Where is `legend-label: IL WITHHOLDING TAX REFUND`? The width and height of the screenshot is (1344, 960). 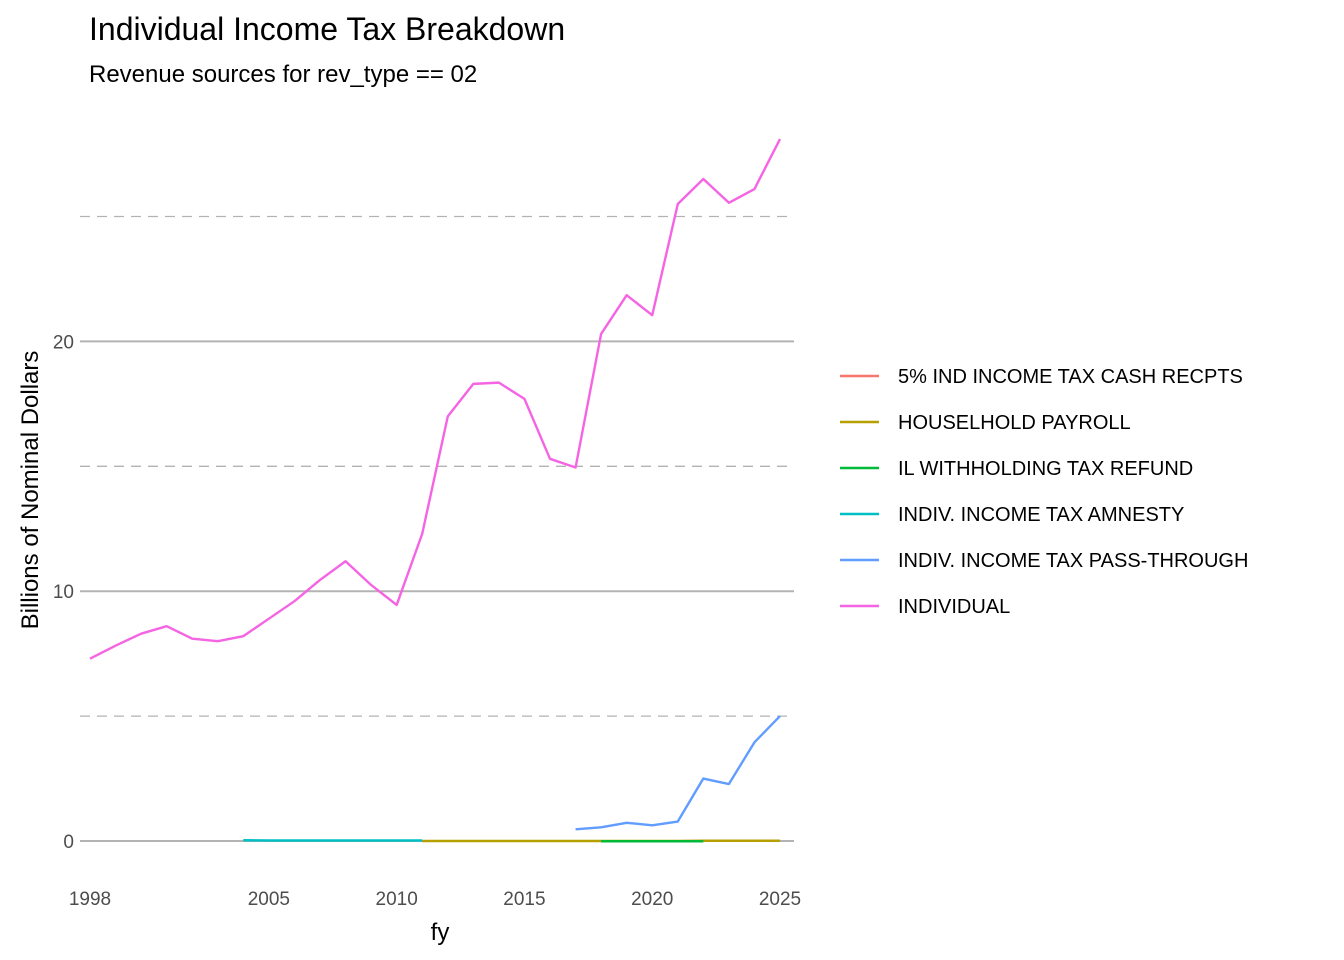
legend-label: IL WITHHOLDING TAX REFUND is located at coordinates (1045, 469).